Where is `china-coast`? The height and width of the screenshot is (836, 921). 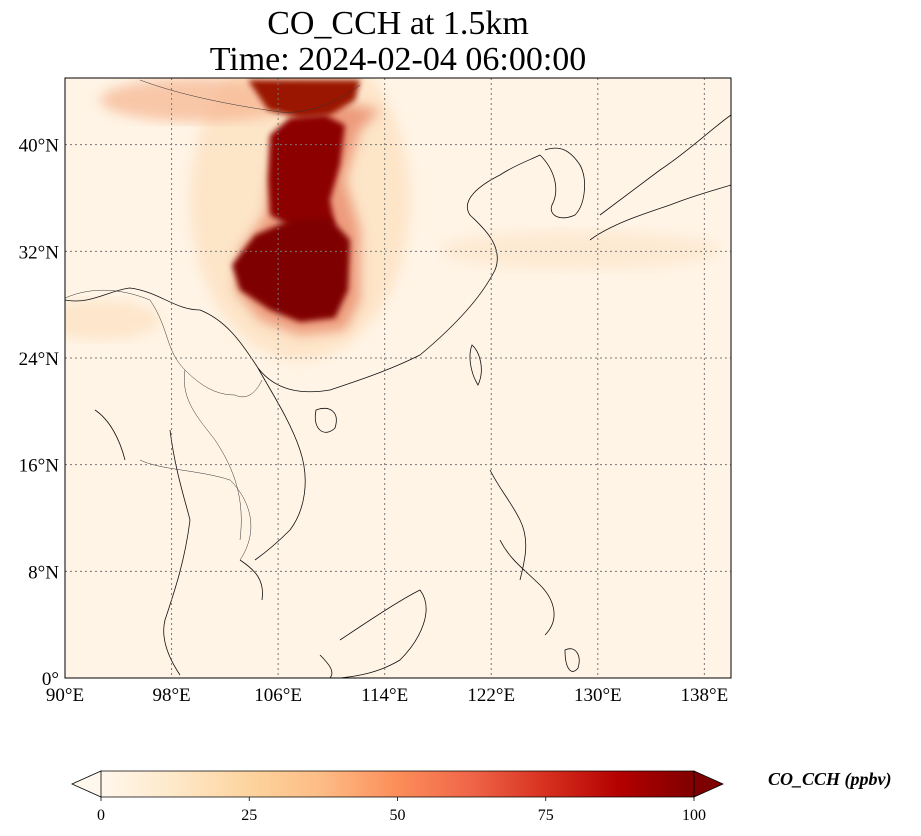
china-coast is located at coordinates (303, 273).